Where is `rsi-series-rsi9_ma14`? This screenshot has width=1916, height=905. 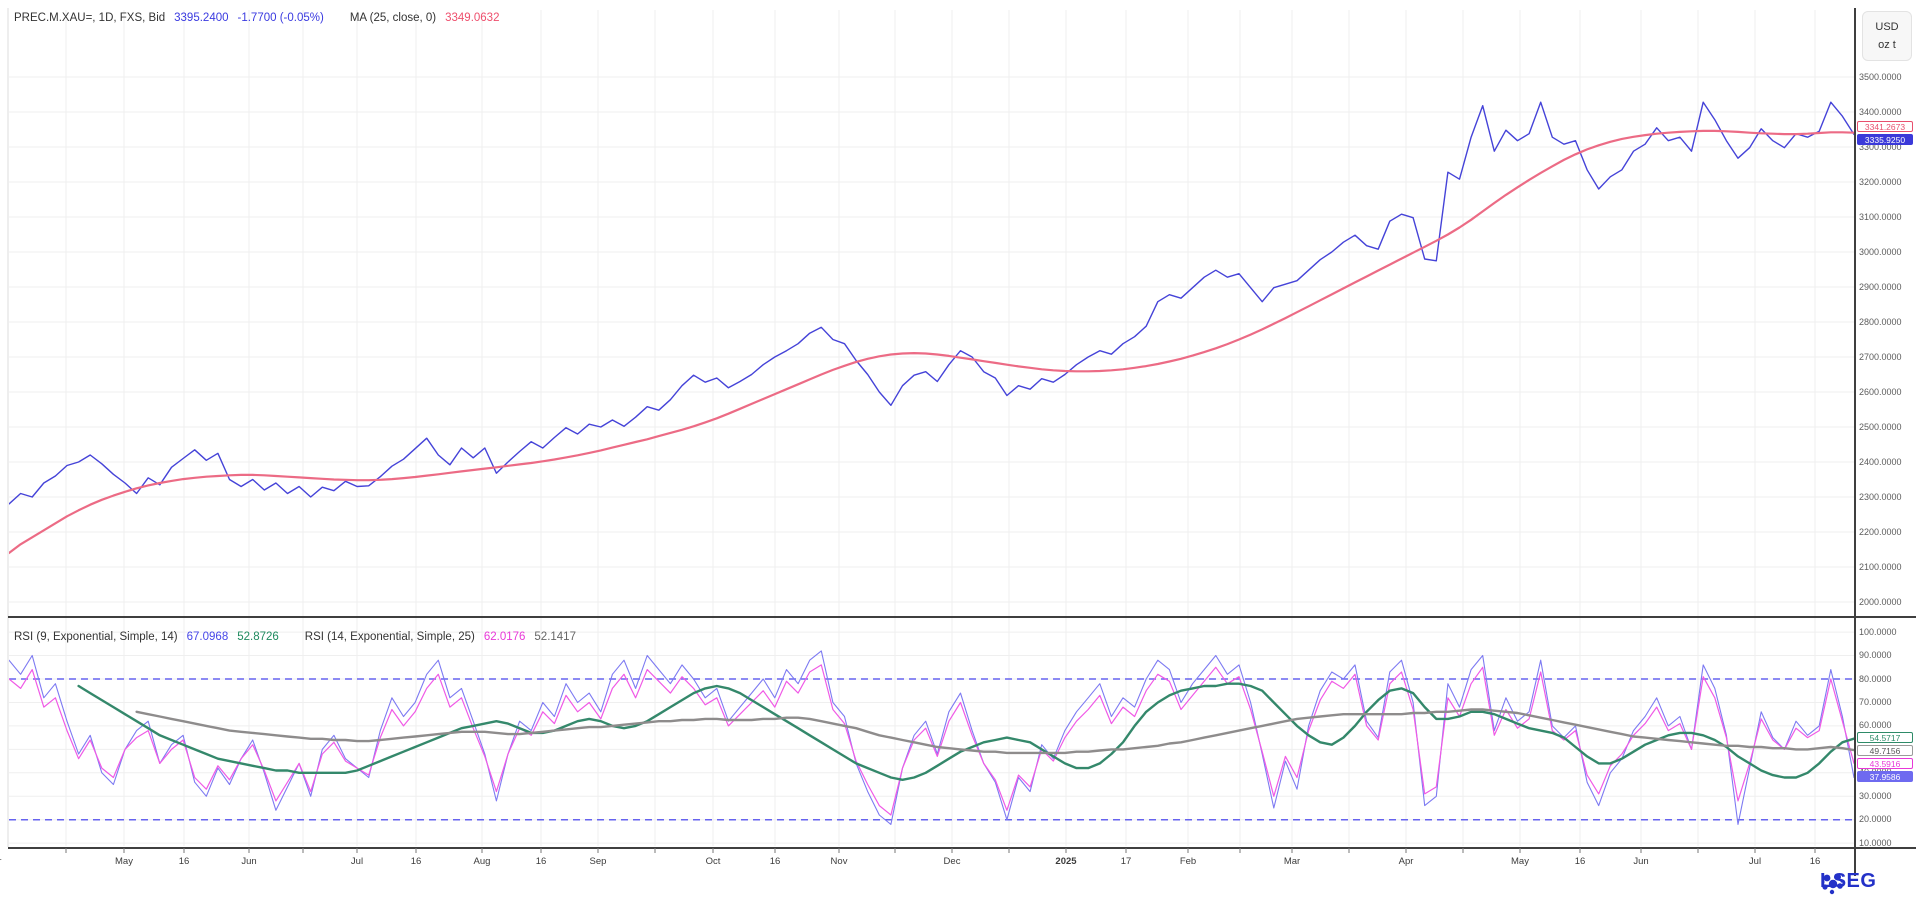 rsi-series-rsi9_ma14 is located at coordinates (965, 731).